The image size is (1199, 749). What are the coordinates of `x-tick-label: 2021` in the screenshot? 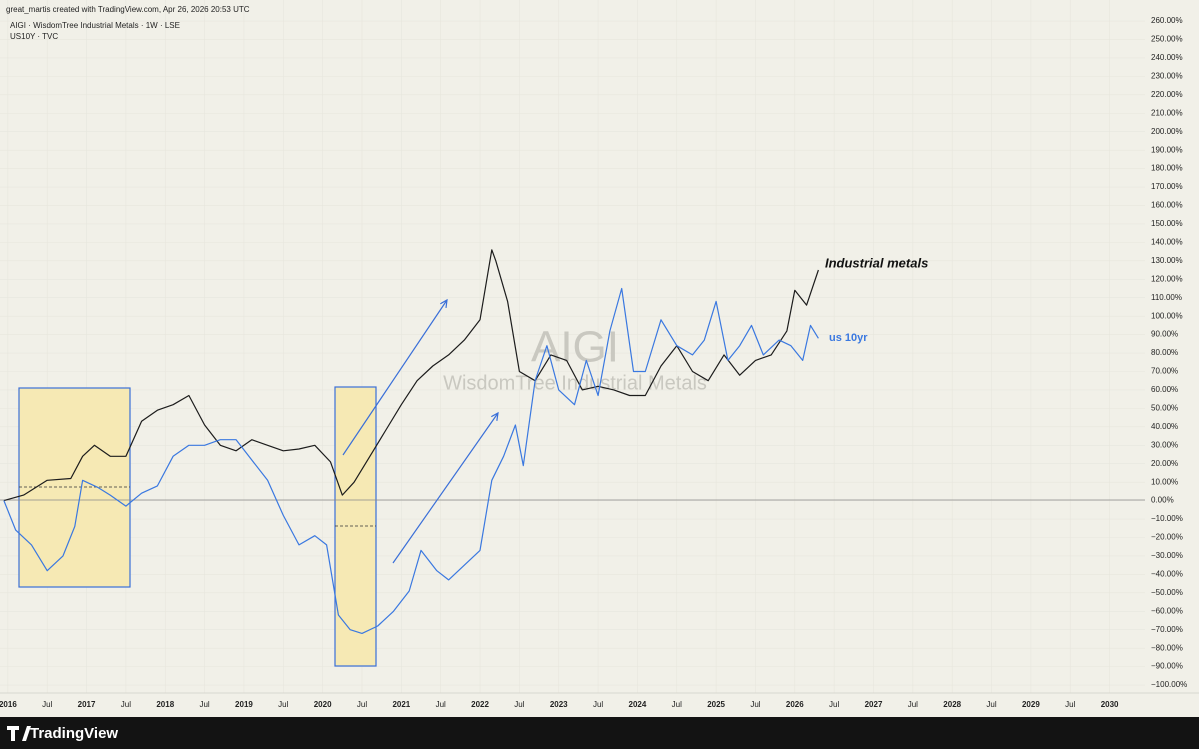 It's located at (401, 704).